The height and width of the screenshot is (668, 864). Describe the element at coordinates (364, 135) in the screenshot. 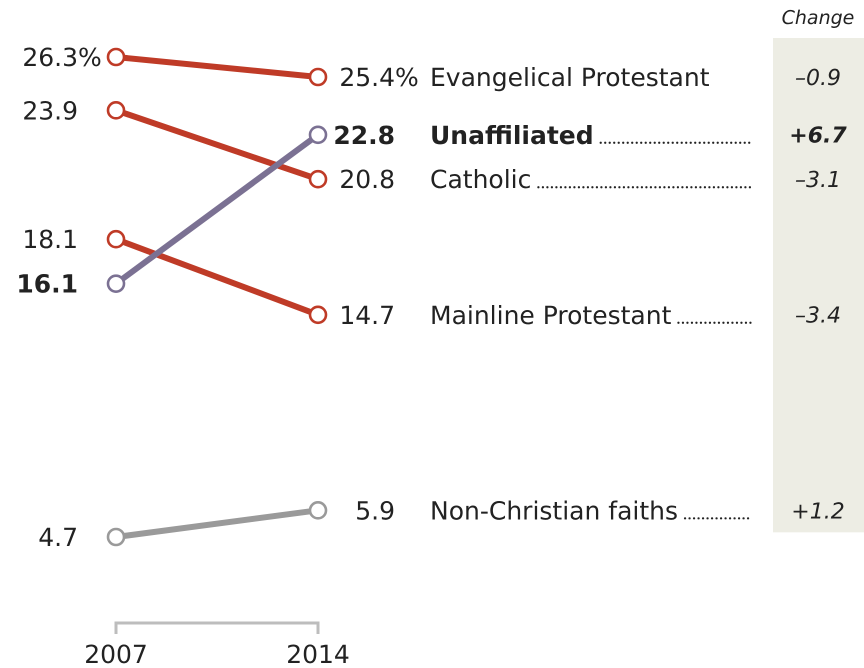

I see `data-label: 22.8` at that location.